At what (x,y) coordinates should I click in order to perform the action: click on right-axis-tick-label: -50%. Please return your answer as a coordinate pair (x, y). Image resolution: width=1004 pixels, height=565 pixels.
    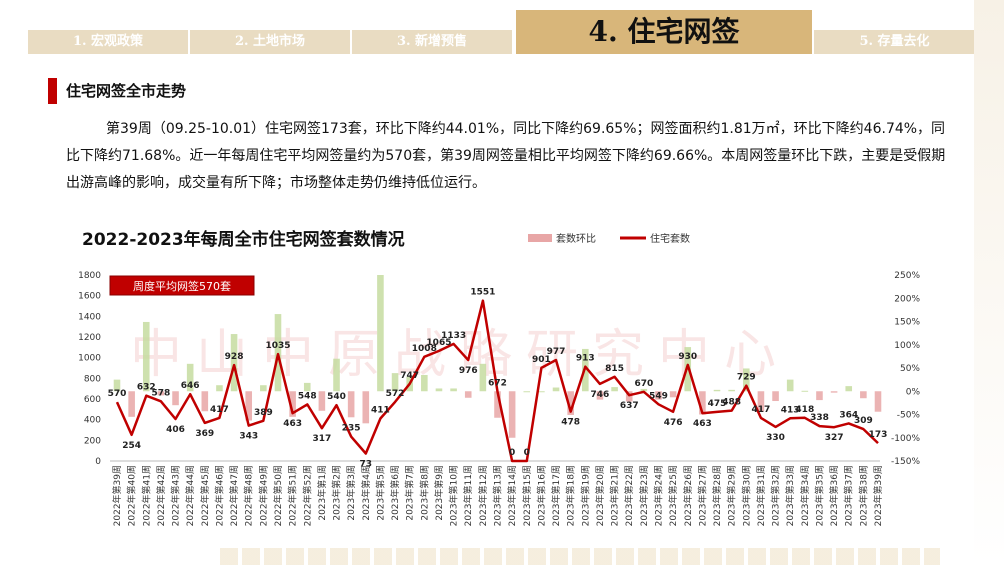
    Looking at the image, I should click on (909, 416).